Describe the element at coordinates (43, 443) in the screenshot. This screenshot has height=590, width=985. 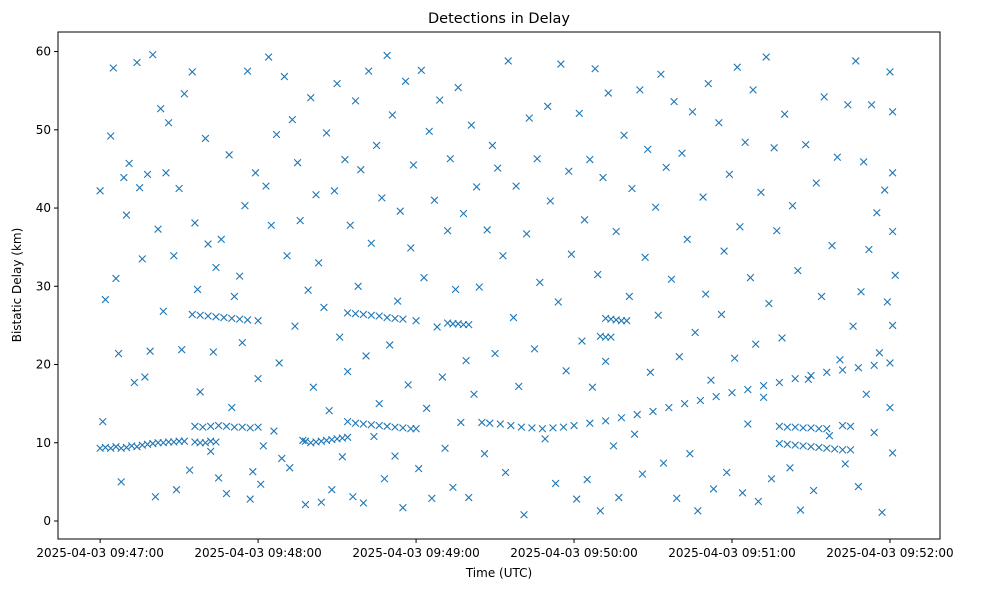
I see `y-tick-label: 10` at that location.